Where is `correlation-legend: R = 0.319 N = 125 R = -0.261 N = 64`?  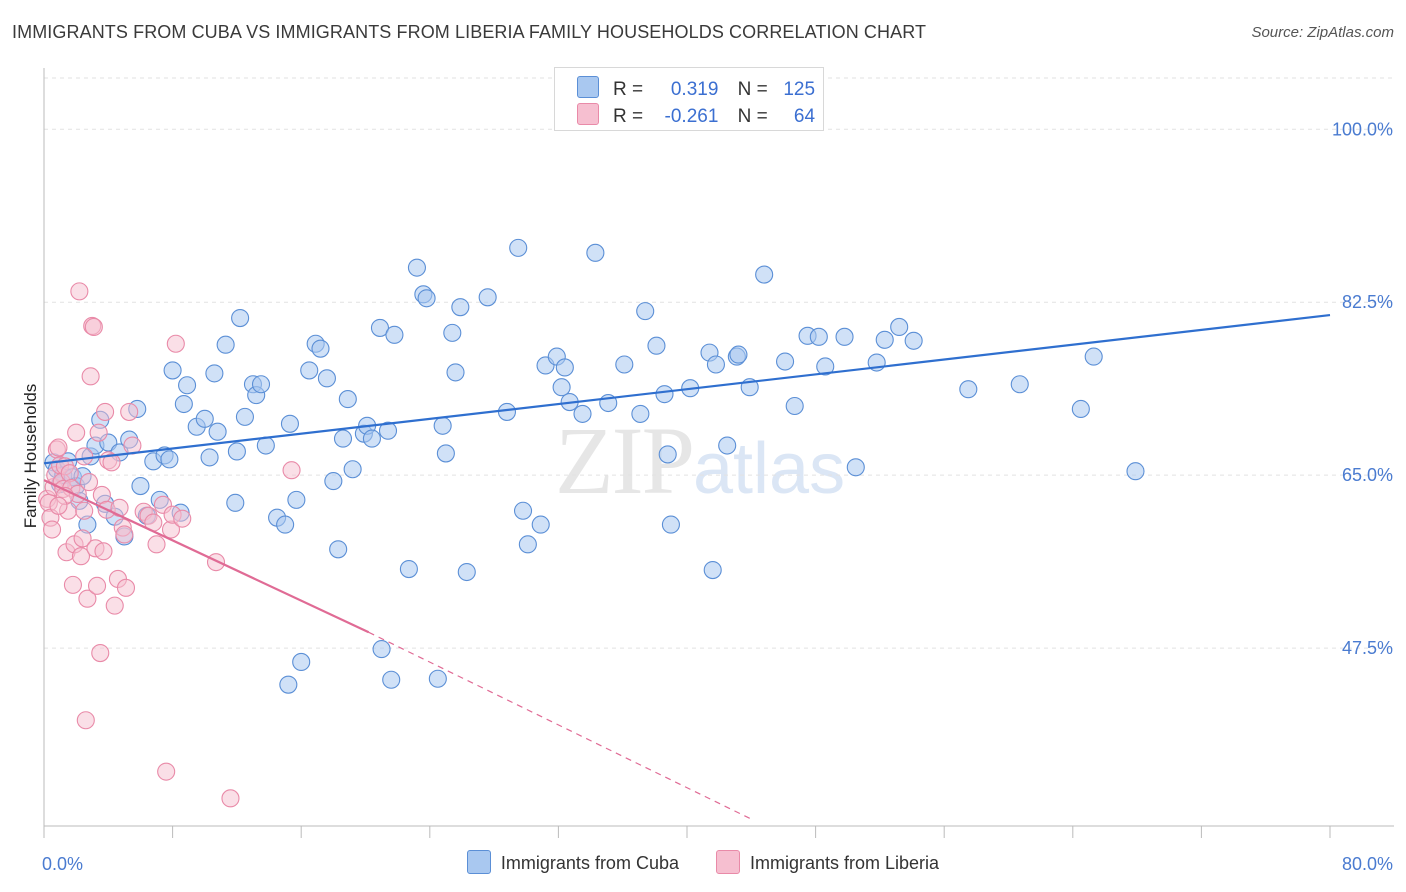 correlation-legend: R = 0.319 N = 125 R = -0.261 N = 64 is located at coordinates (689, 99).